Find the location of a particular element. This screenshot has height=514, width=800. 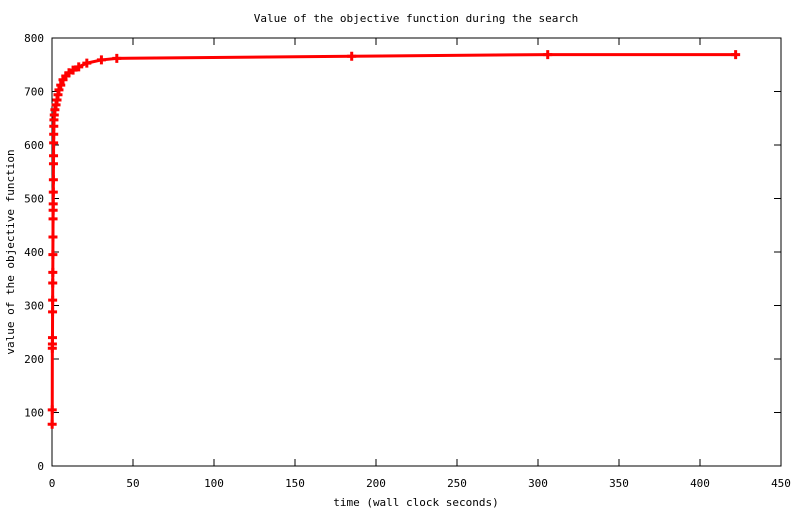

x-tick-label: 400 is located at coordinates (700, 483).